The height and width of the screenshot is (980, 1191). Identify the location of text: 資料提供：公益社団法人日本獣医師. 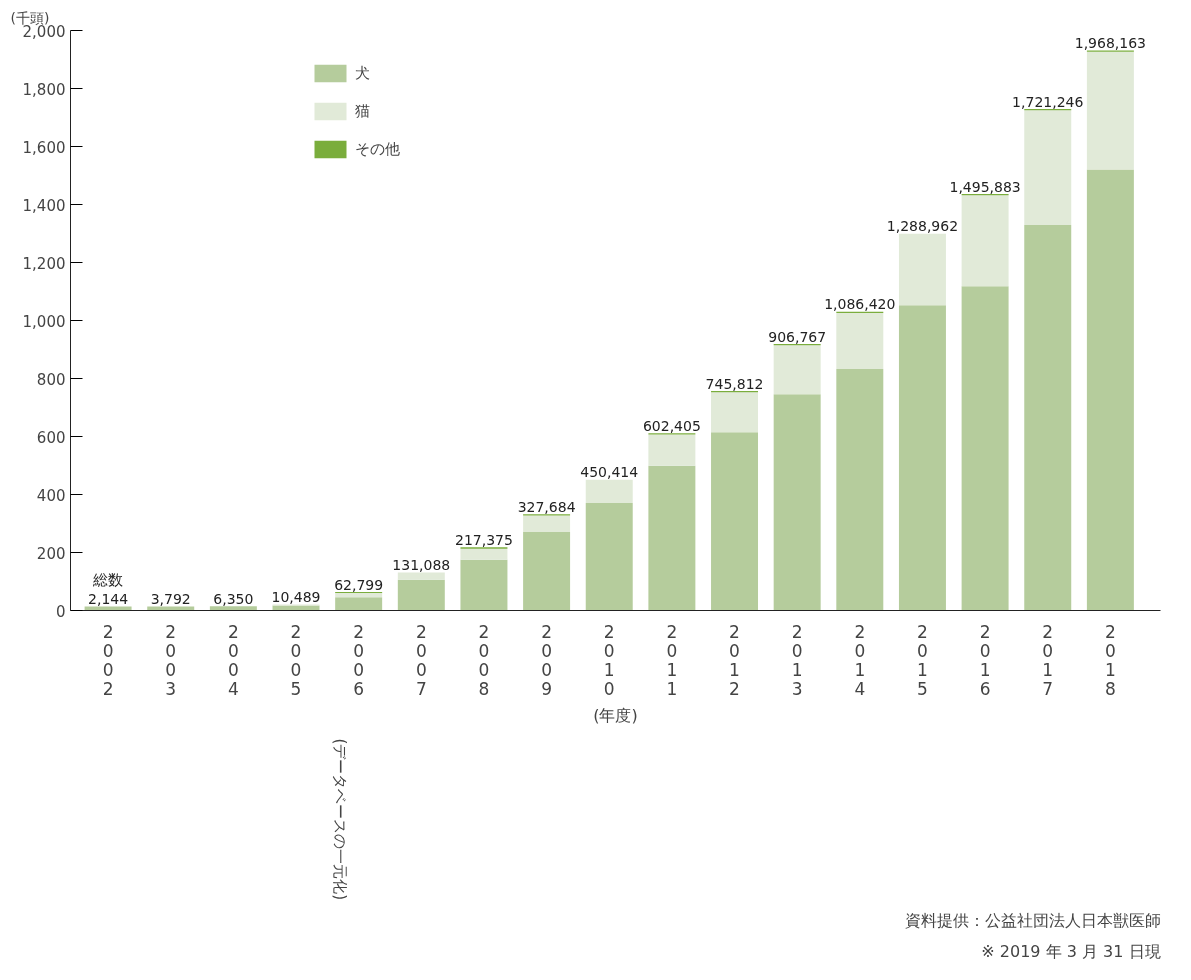
(1032, 920).